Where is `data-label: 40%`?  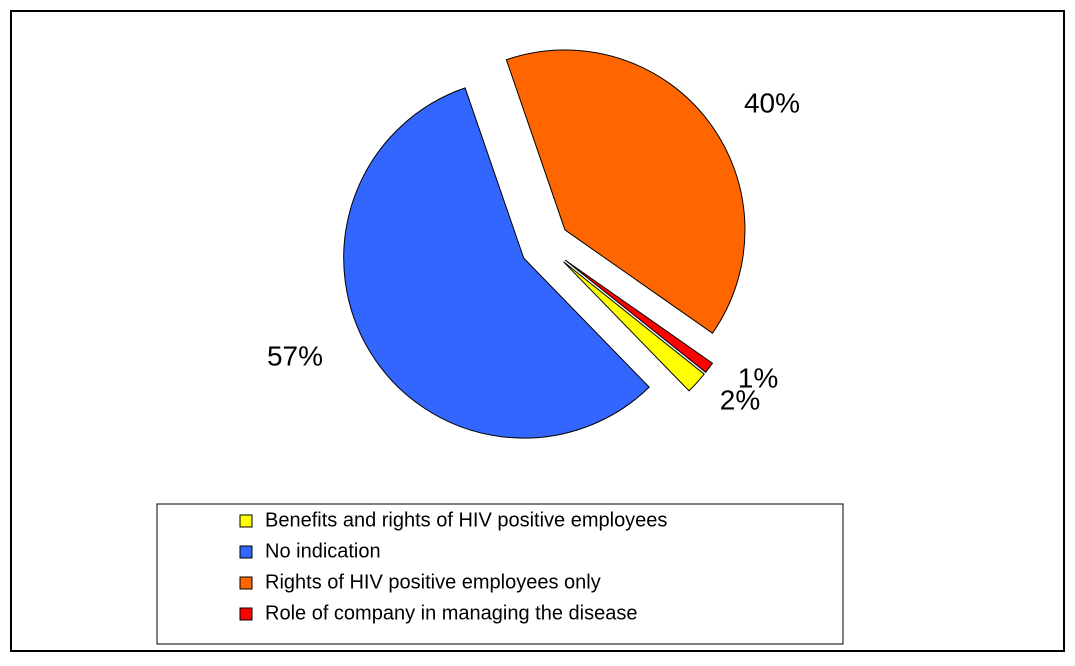
data-label: 40% is located at coordinates (772, 102).